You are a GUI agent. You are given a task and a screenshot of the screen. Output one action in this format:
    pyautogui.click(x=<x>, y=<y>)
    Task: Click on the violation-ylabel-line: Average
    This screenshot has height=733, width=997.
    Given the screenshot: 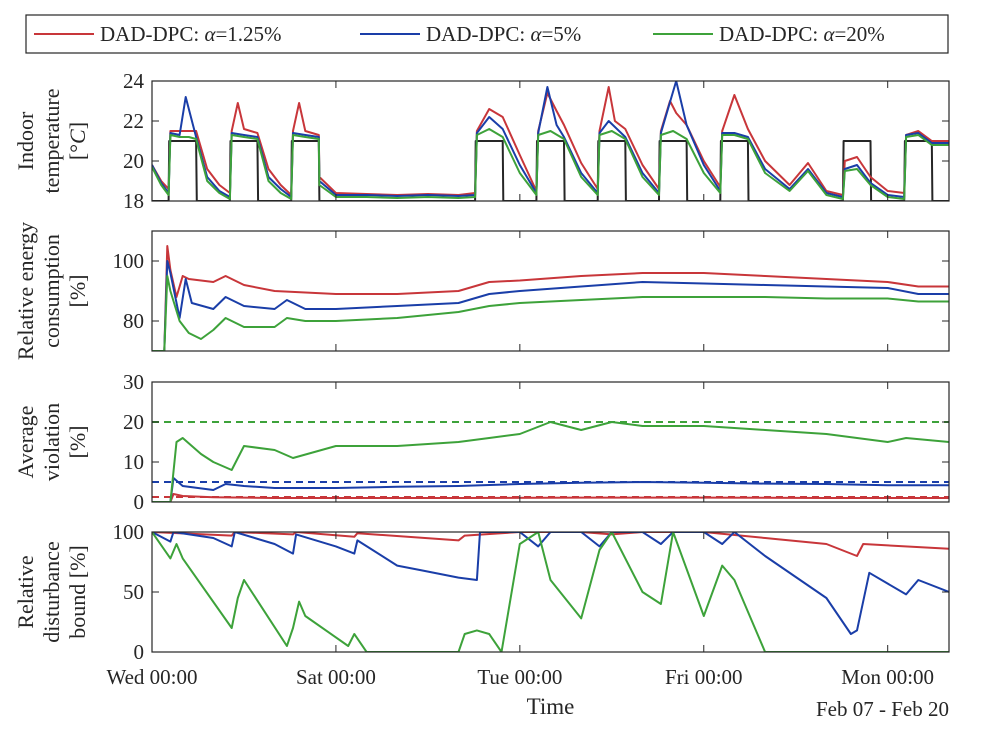 What is the action you would take?
    pyautogui.click(x=25, y=442)
    